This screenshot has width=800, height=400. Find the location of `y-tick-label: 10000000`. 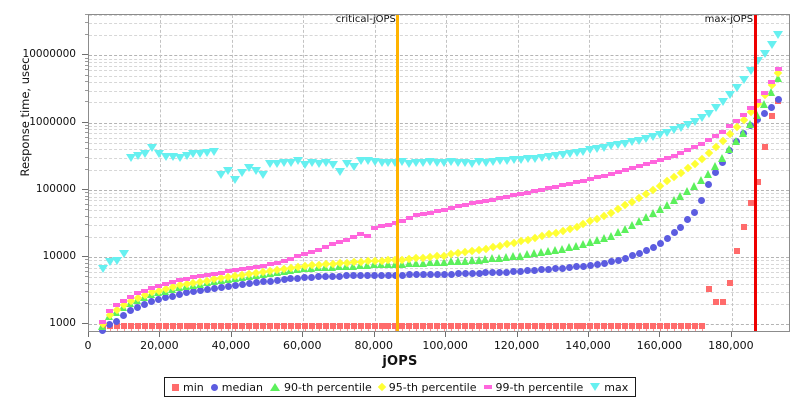

y-tick-label: 10000000 is located at coordinates (49, 54).